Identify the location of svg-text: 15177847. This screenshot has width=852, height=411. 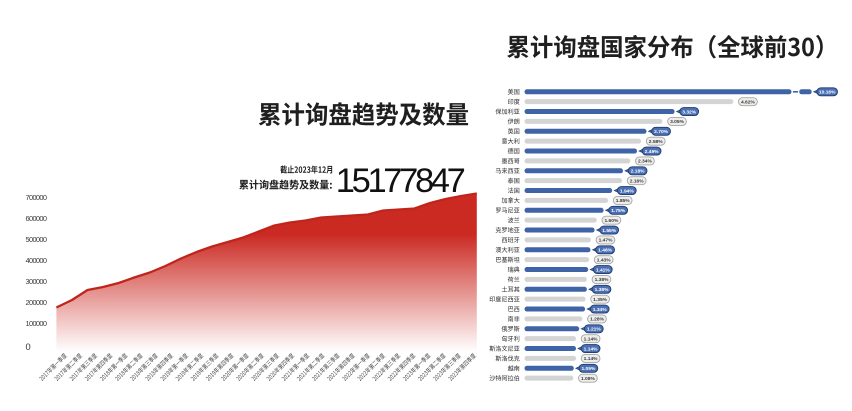
(401, 181).